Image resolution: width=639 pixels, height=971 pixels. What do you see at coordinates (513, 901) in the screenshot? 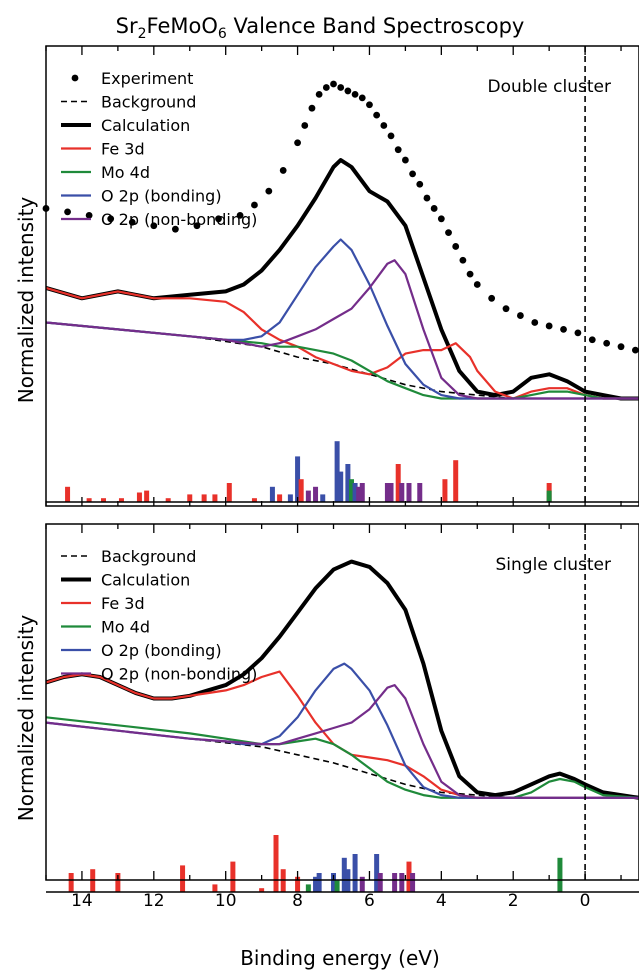
I see `x-tick-label: 2` at bounding box center [513, 901].